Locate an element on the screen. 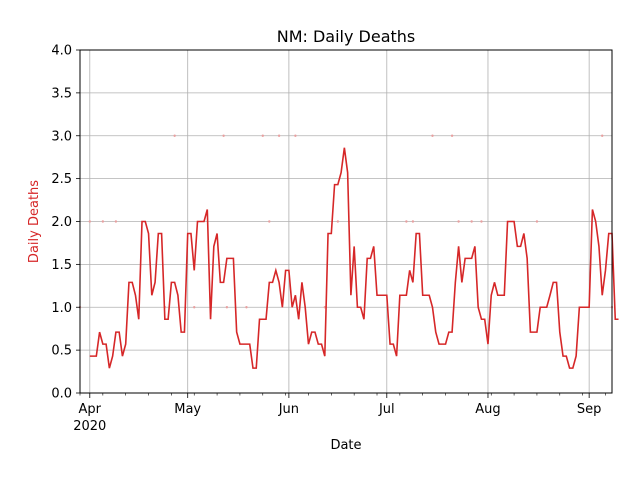 Image resolution: width=640 pixels, height=480 pixels. x-axis: Apr 2020 May Jun Jul Aug Sep is located at coordinates (339, 413).